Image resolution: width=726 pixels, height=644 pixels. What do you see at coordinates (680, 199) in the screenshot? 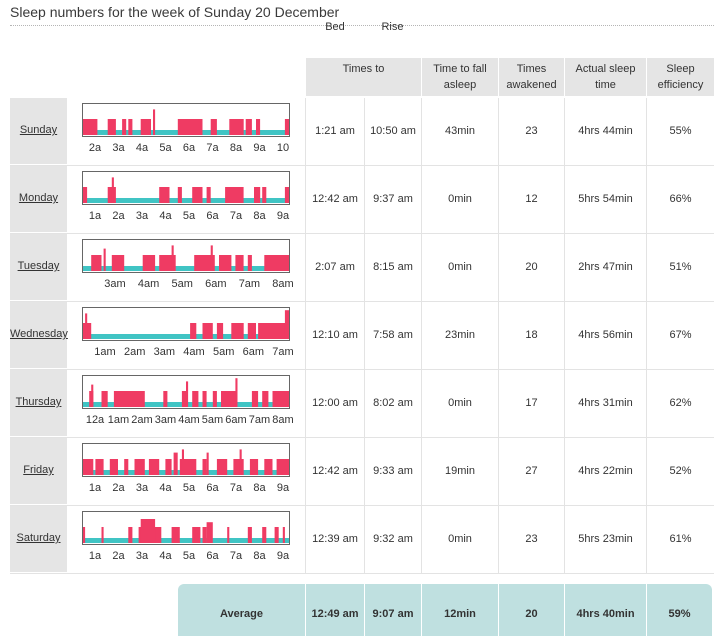
I see `sleep-efficiency: 66%` at bounding box center [680, 199].